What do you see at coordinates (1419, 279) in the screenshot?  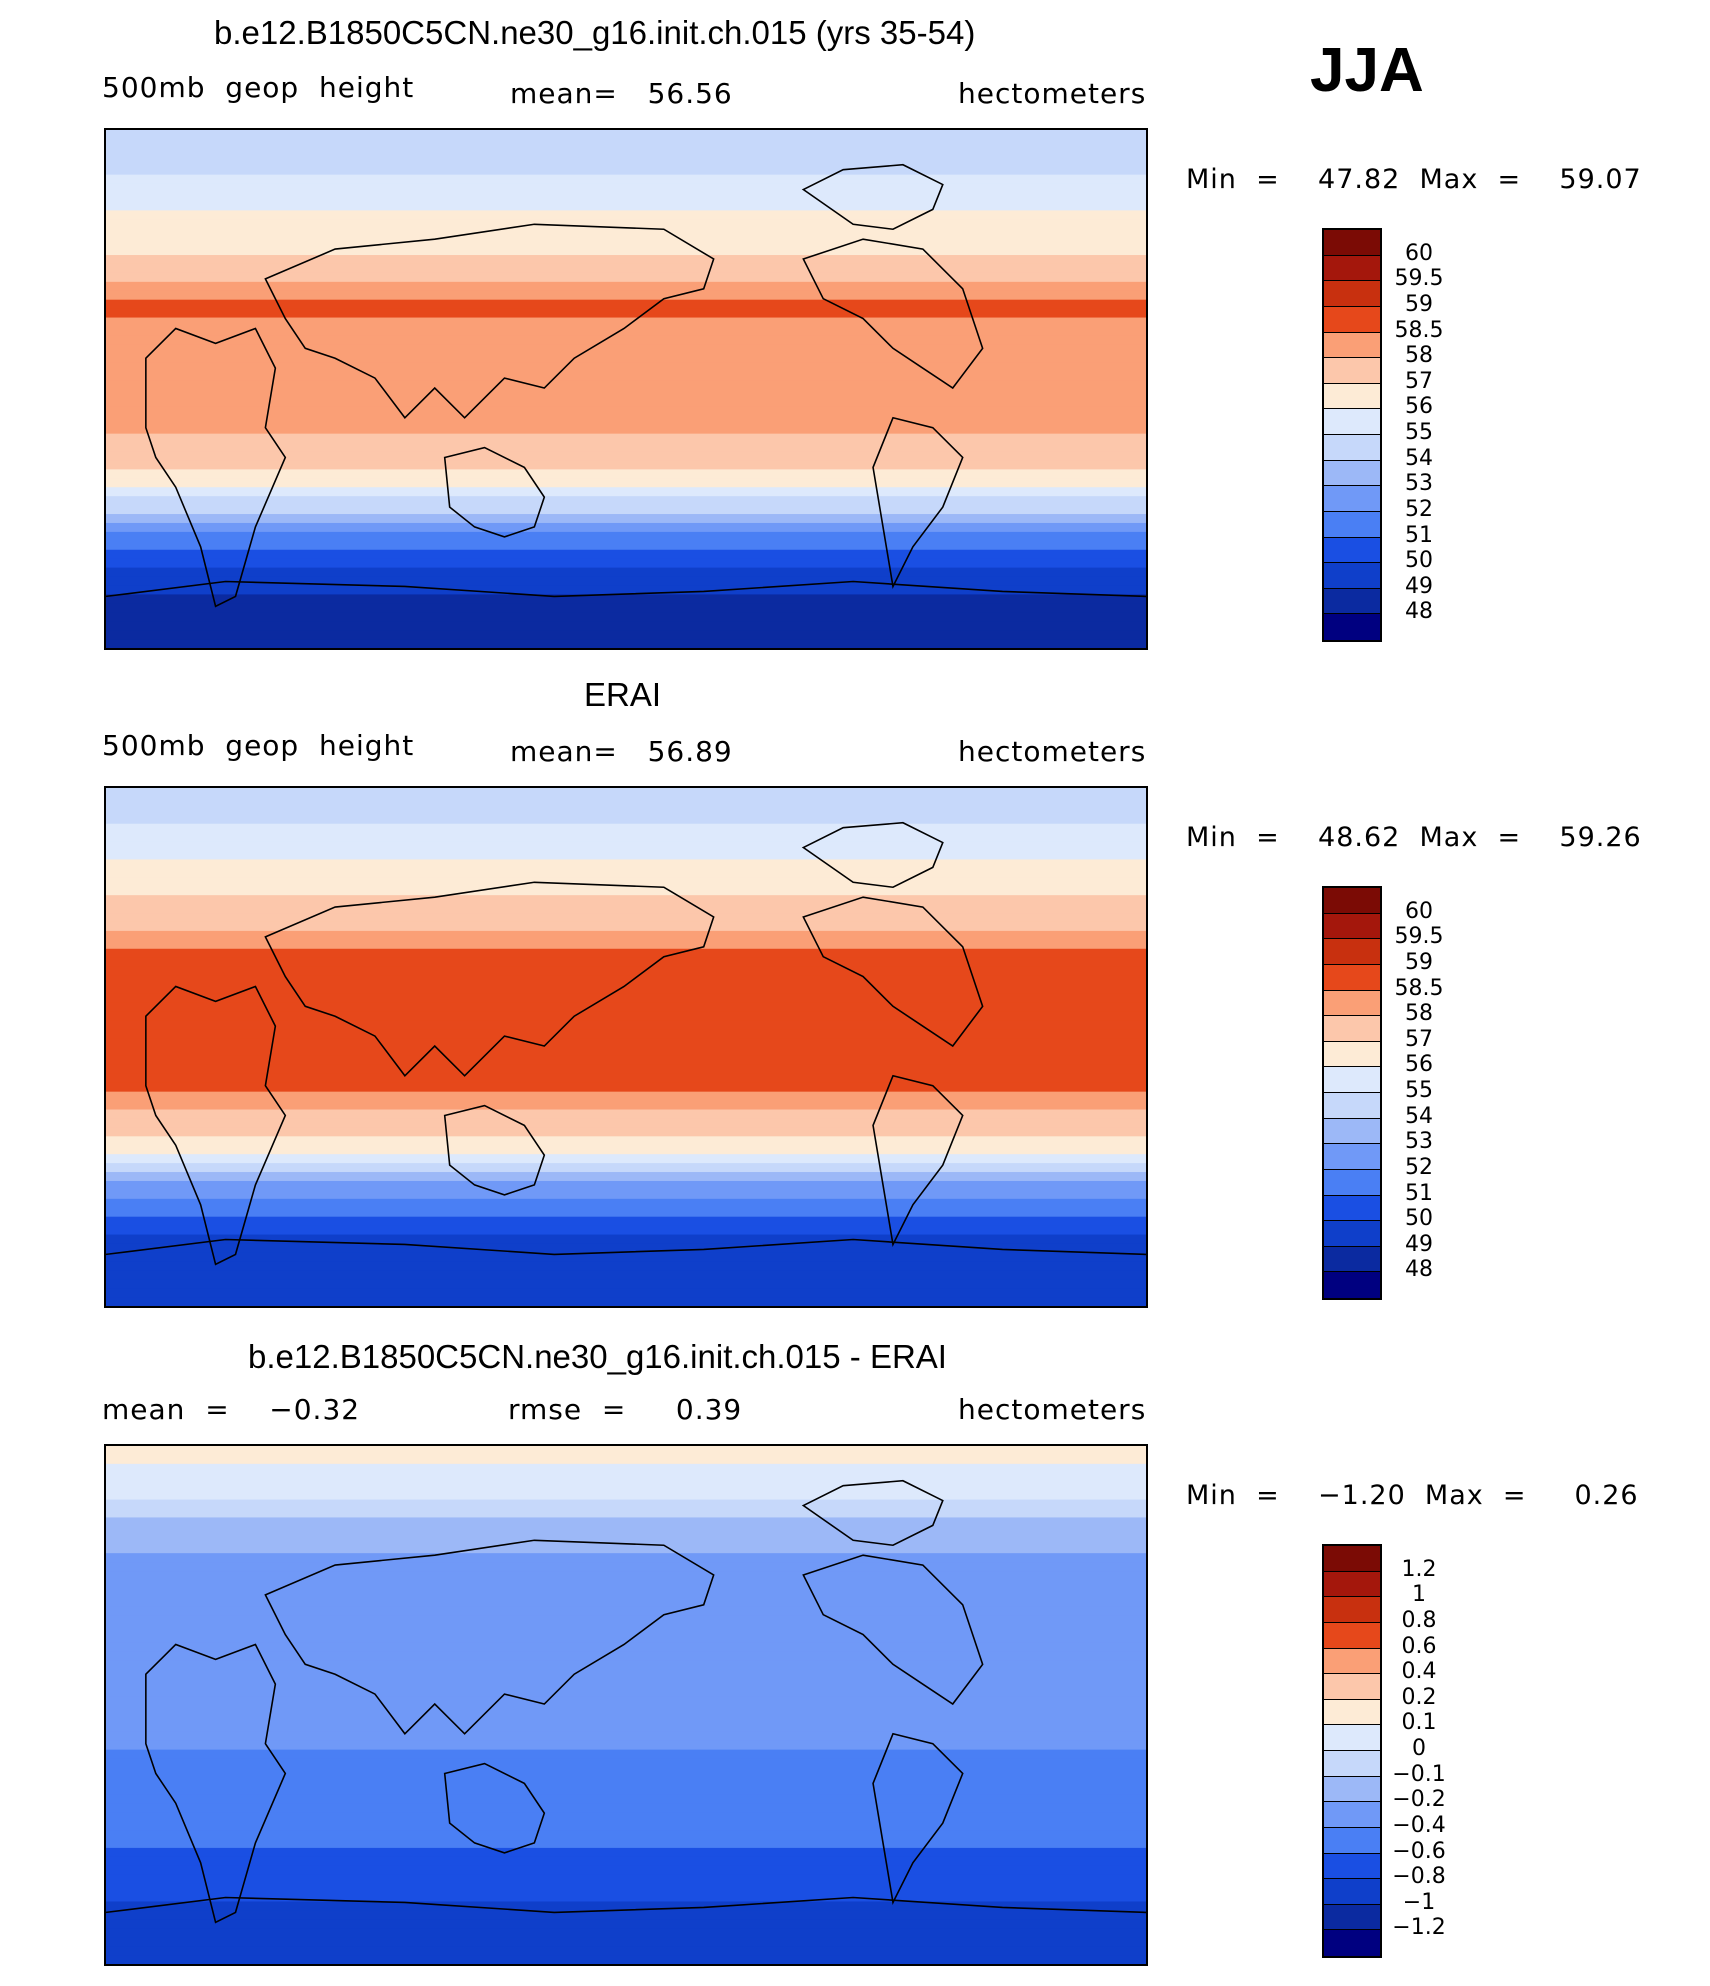 I see `colorbar-tick-label: 59.5` at bounding box center [1419, 279].